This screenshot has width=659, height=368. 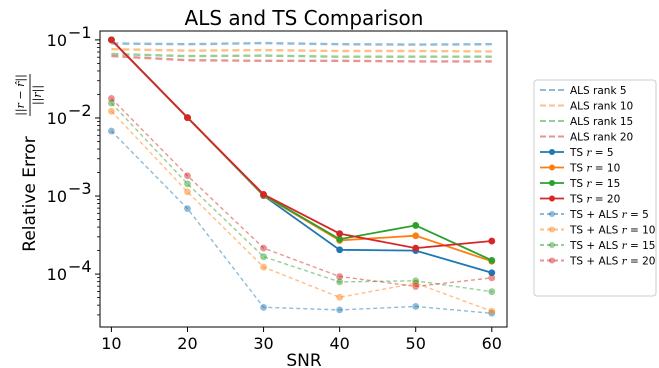 I want to click on y-axis-label: Relative Error ||r − r̂|| ||r||, so click(x=29, y=163).